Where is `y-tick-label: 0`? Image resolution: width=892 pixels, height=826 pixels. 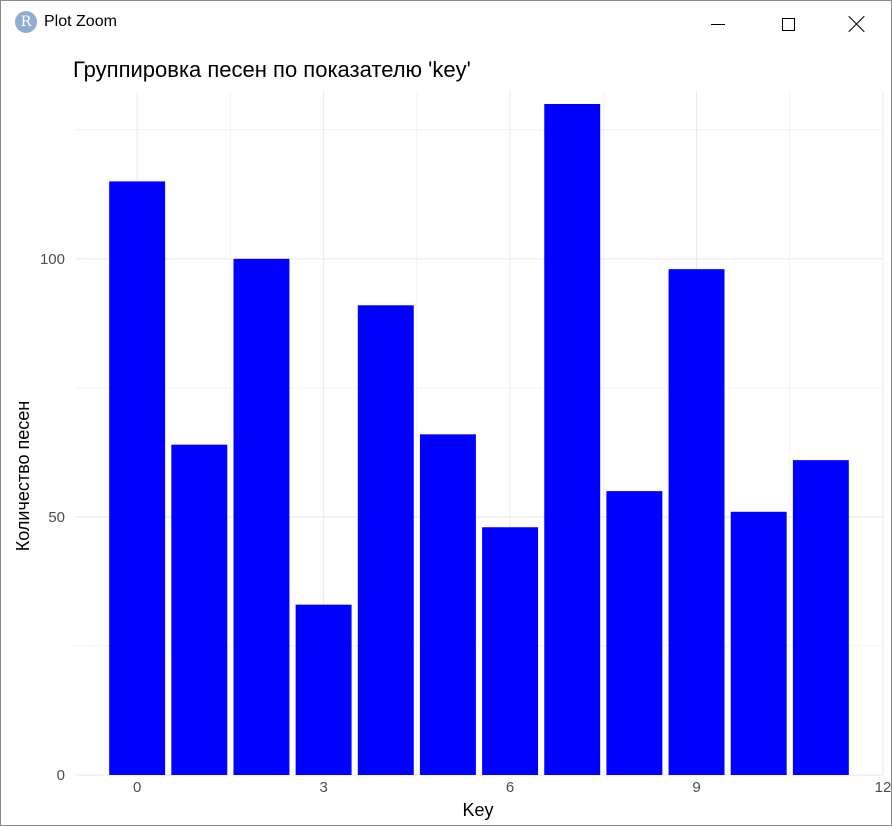
y-tick-label: 0 is located at coordinates (61, 775).